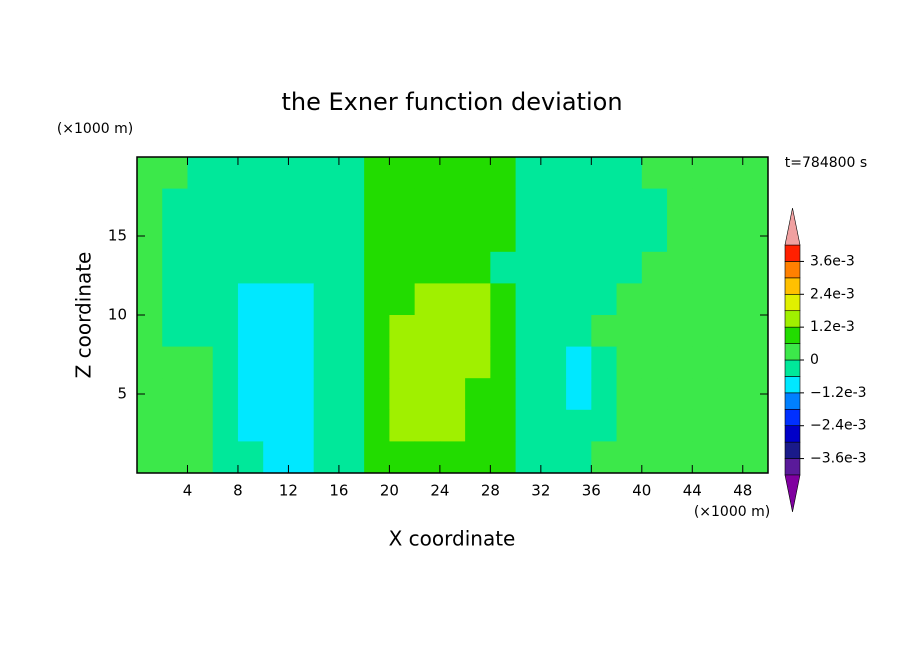  What do you see at coordinates (832, 294) in the screenshot?
I see `colorbar-label: 2.4e-3` at bounding box center [832, 294].